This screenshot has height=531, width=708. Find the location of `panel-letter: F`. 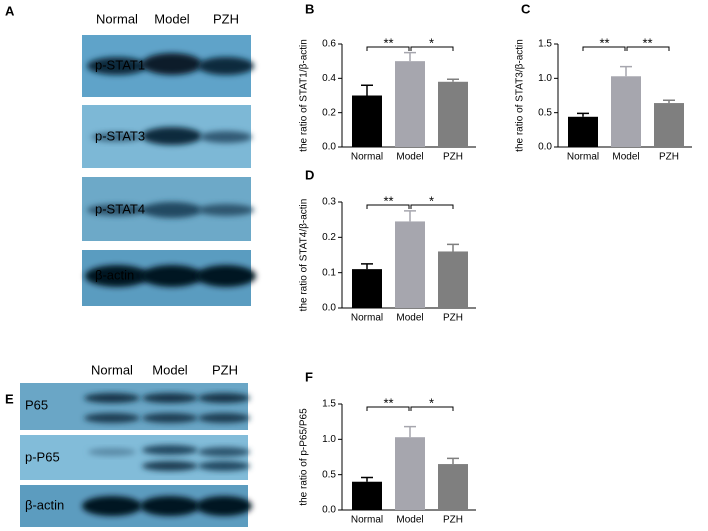

panel-letter: F is located at coordinates (309, 376).